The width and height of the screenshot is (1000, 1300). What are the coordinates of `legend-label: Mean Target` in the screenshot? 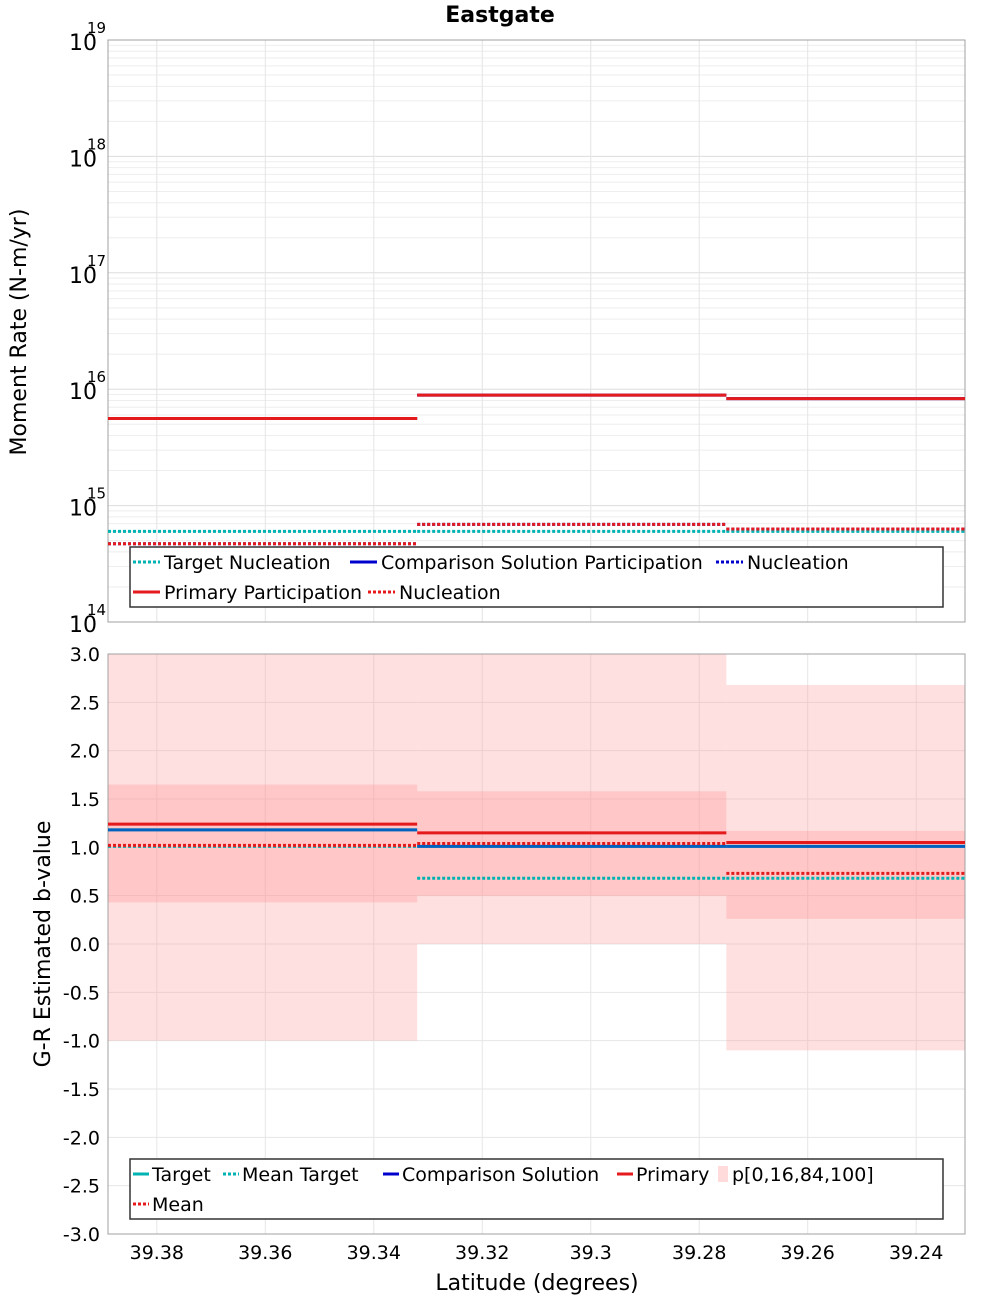 It's located at (300, 1175).